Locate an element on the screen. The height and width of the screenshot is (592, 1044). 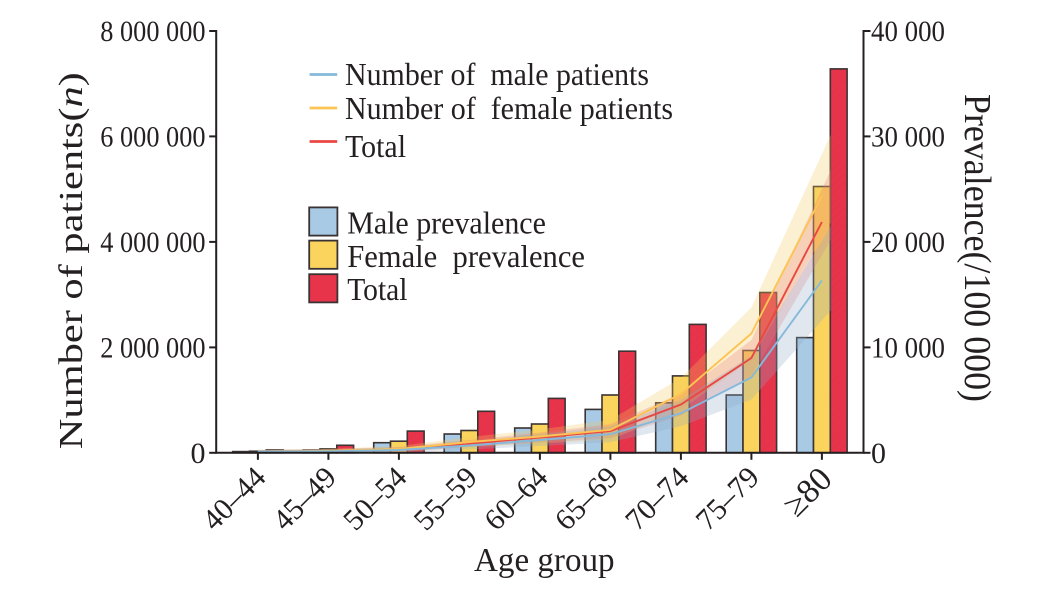
svg-text: 4 000 000 is located at coordinates (152, 242).